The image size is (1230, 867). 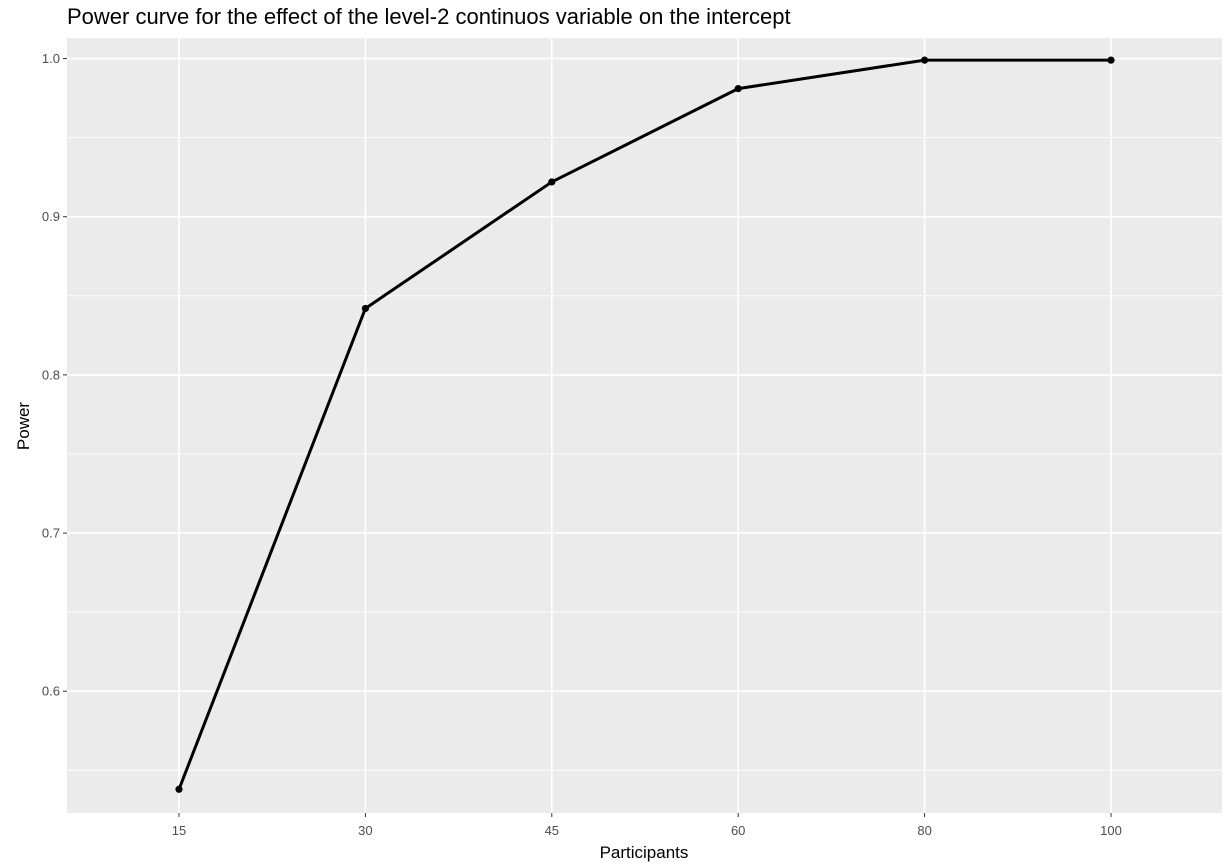 What do you see at coordinates (51, 58) in the screenshot?
I see `y-tick-label: 1.0` at bounding box center [51, 58].